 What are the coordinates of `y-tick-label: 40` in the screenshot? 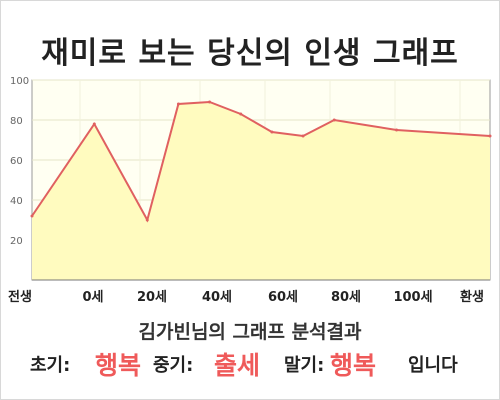 It's located at (16, 201).